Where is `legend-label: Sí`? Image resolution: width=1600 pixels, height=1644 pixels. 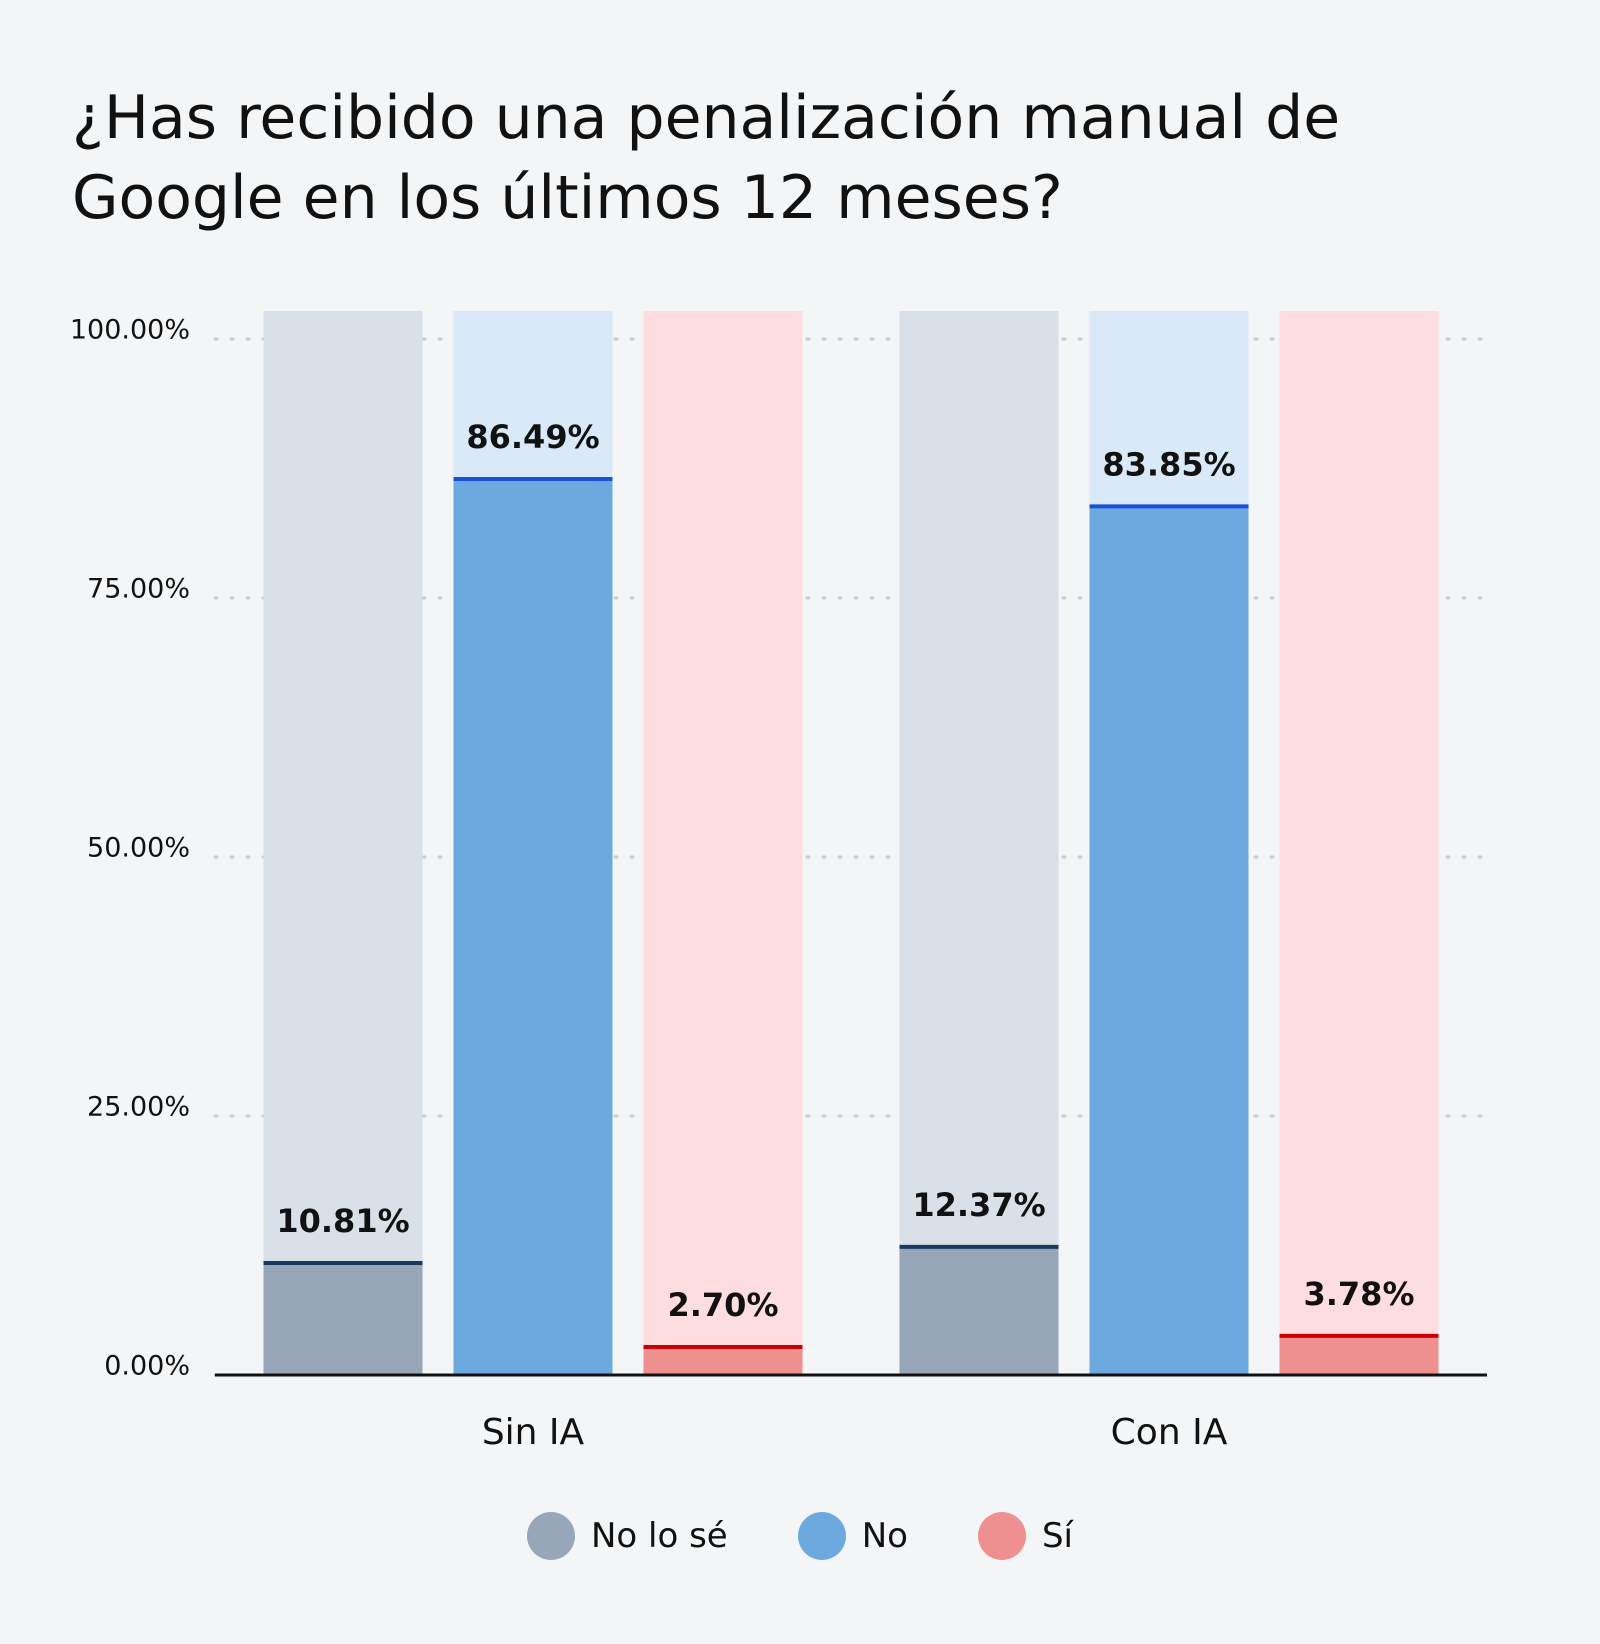
legend-label: Sí is located at coordinates (1057, 1536).